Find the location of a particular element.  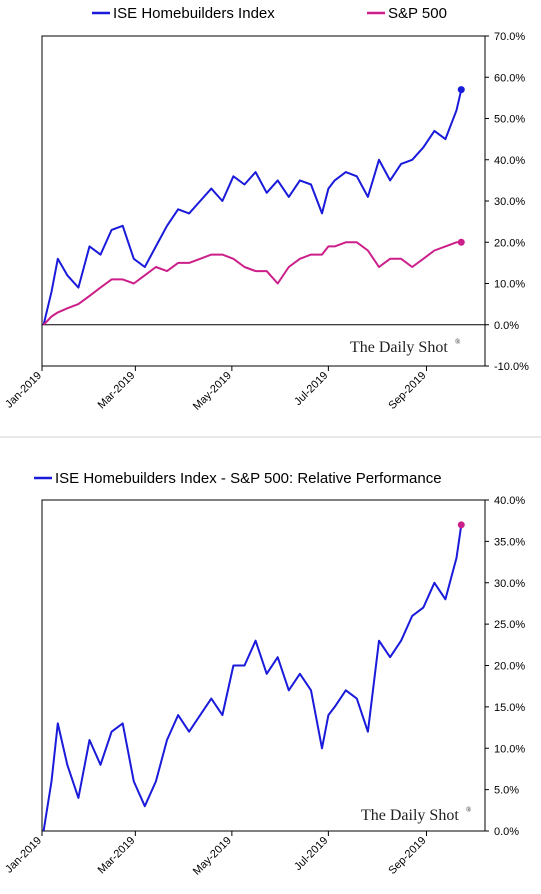

chart-2-y-tick-label: 5.0% is located at coordinates (506, 791).